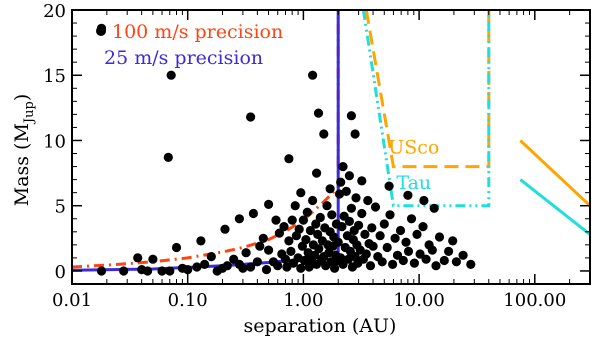  Describe the element at coordinates (54, 141) in the screenshot. I see `y-tick-label: 10` at that location.